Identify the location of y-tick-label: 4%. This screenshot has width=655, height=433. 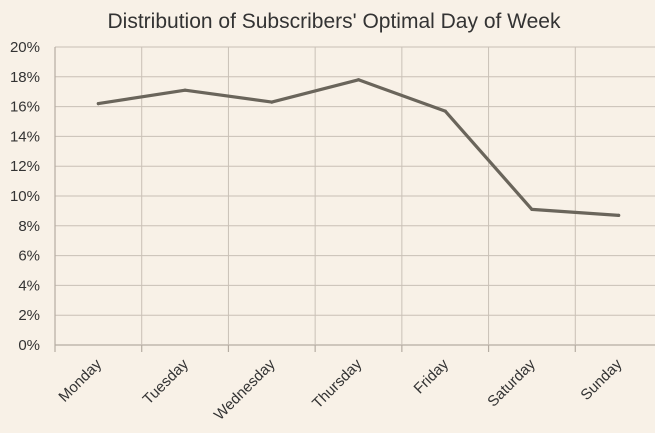
(29, 285).